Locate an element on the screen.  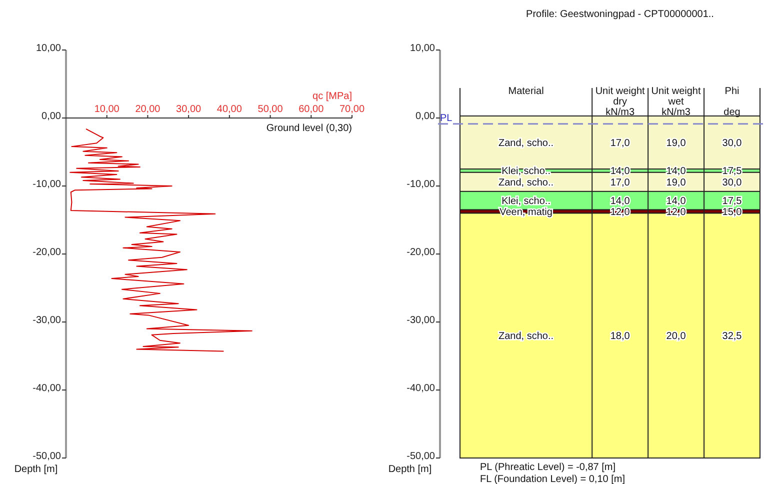
annotation: 32,5 is located at coordinates (732, 336).